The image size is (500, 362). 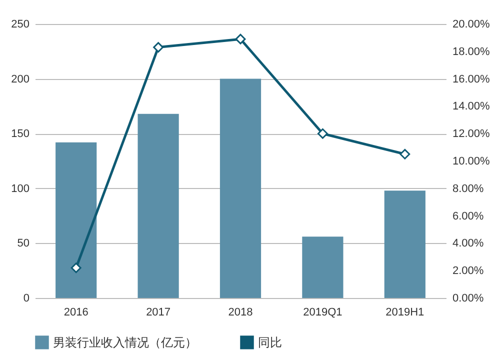 I want to click on x-tick-label: 2019H1, so click(x=405, y=312).